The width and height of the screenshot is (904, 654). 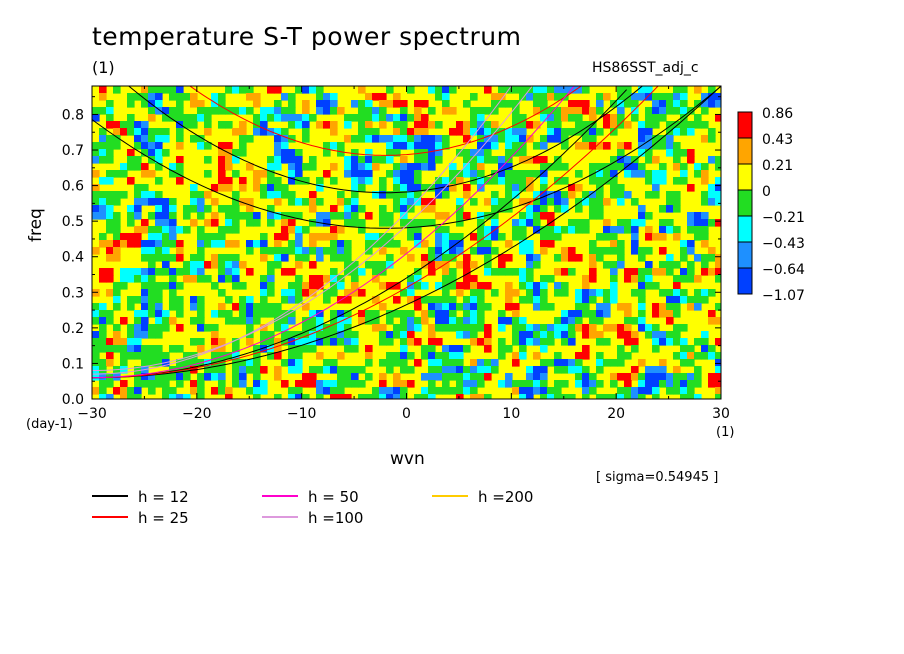 What do you see at coordinates (721, 414) in the screenshot?
I see `x-tick-label: 30` at bounding box center [721, 414].